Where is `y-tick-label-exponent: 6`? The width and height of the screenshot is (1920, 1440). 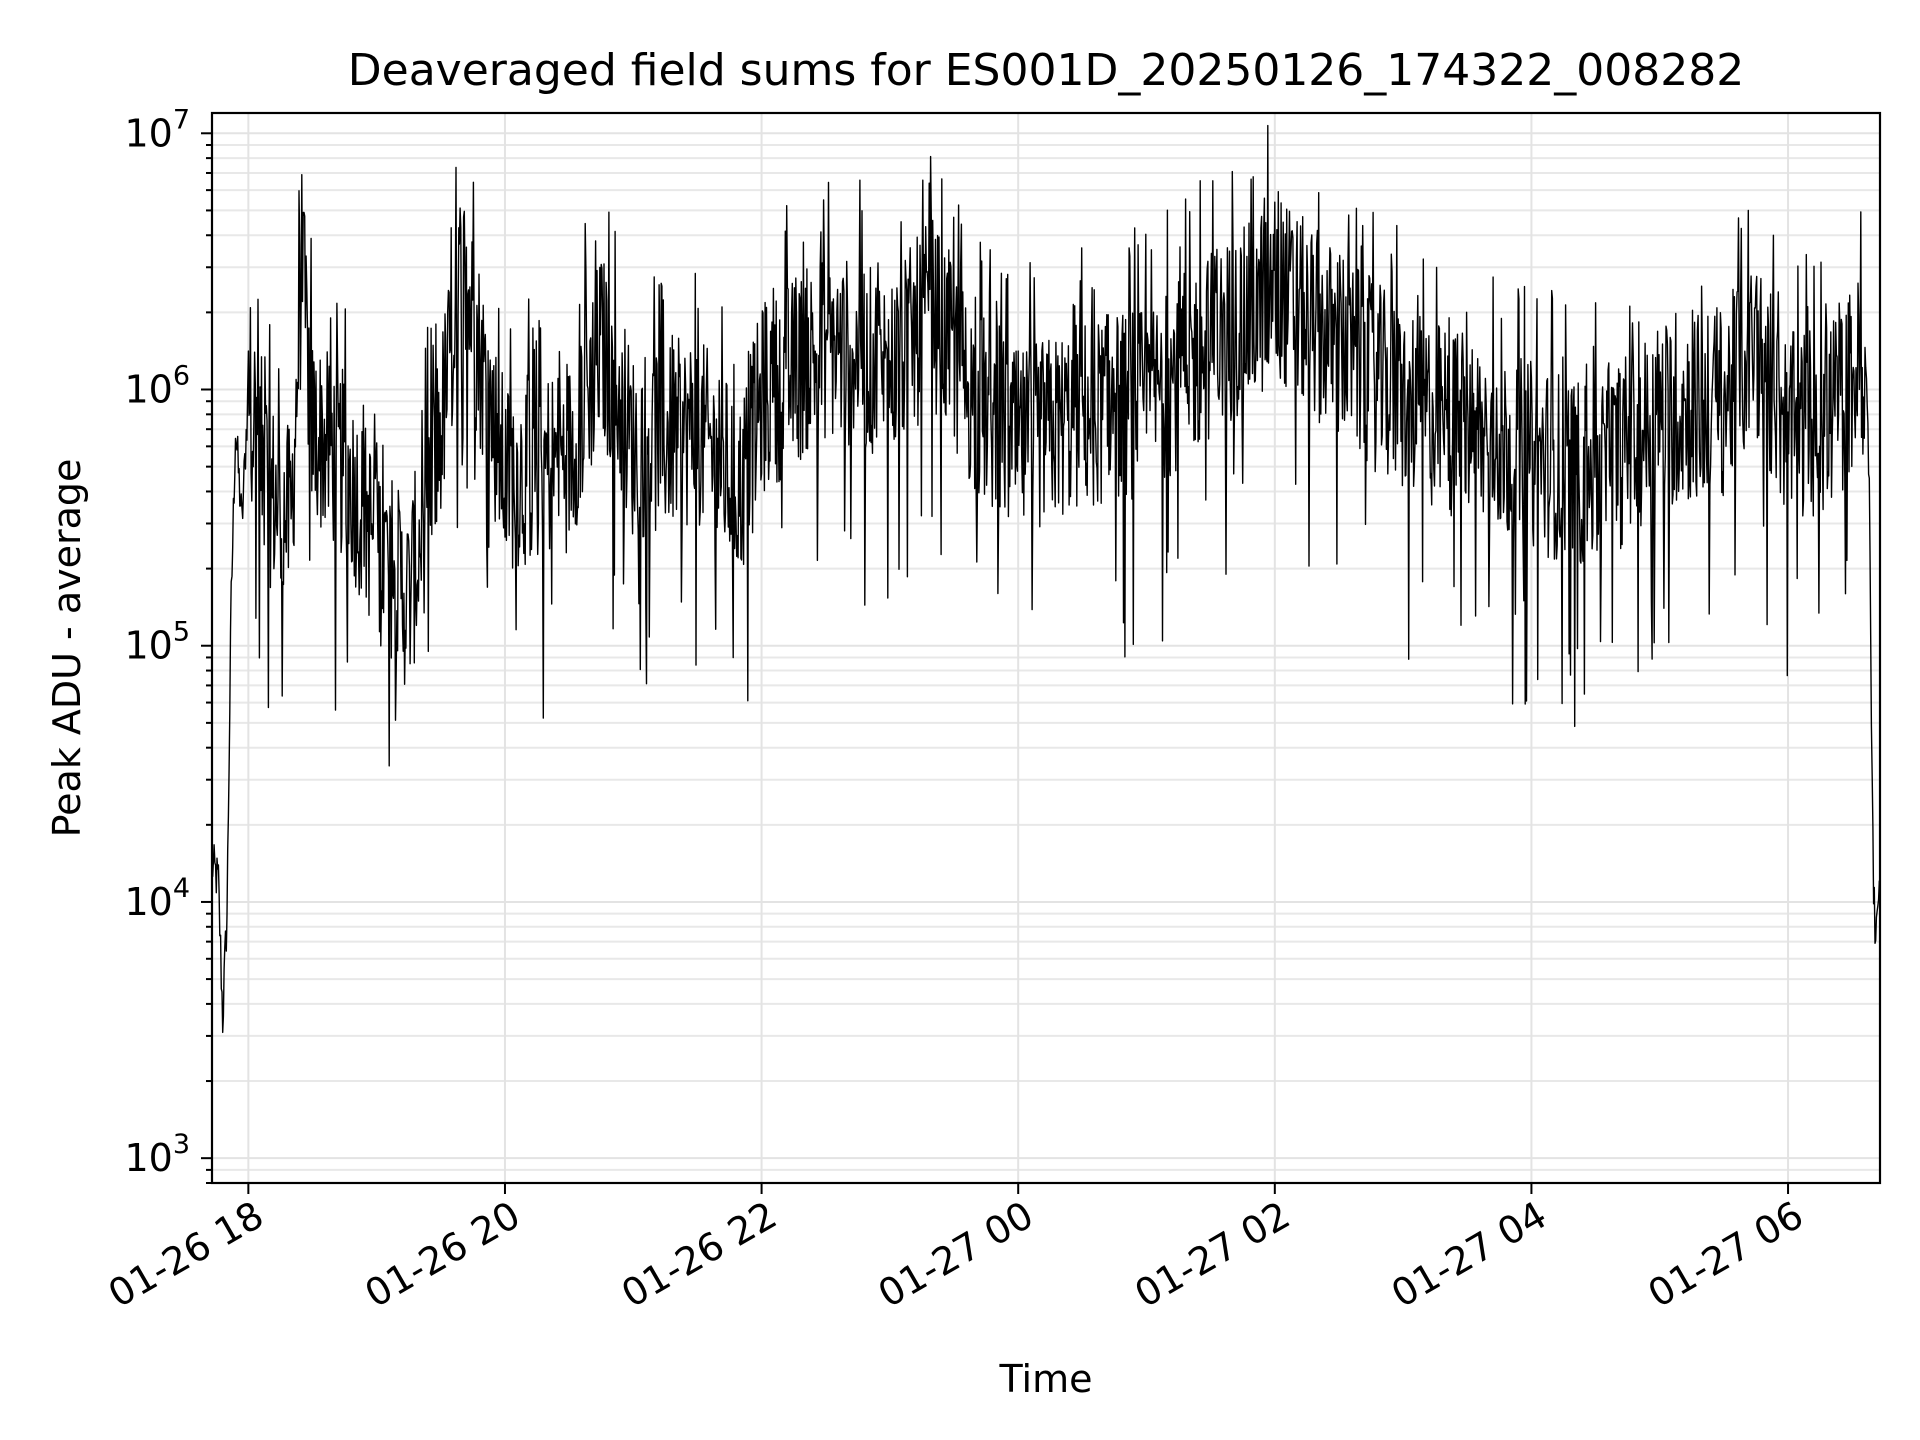 y-tick-label-exponent: 6 is located at coordinates (181, 376).